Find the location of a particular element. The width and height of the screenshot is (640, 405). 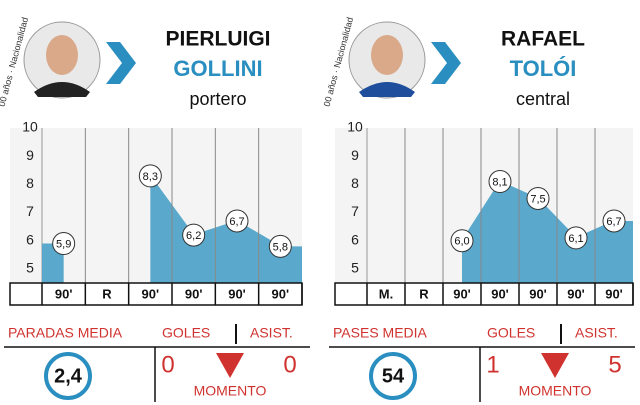

value-label: 7,5 is located at coordinates (537, 199).